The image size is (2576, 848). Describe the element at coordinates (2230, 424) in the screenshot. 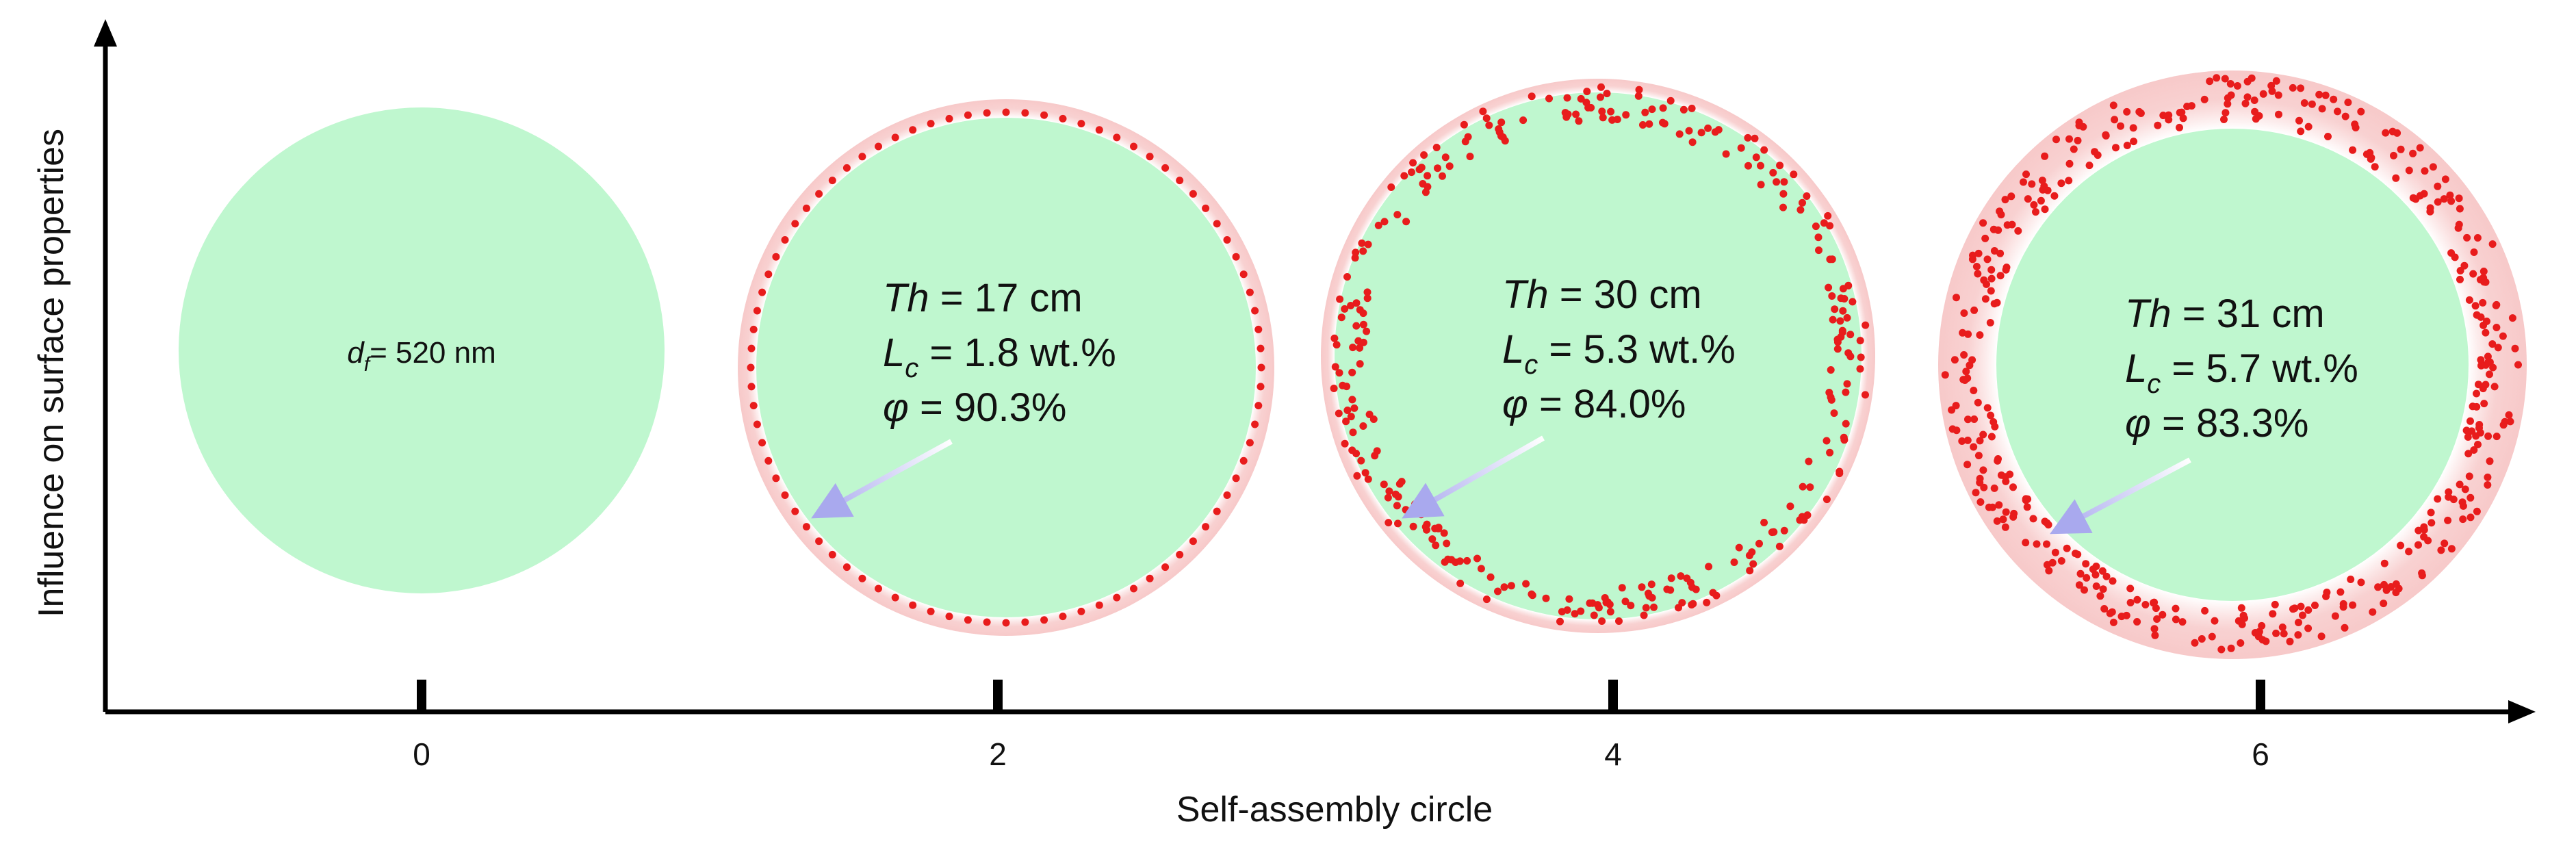

I see `annotation-value: = 83.3%` at that location.